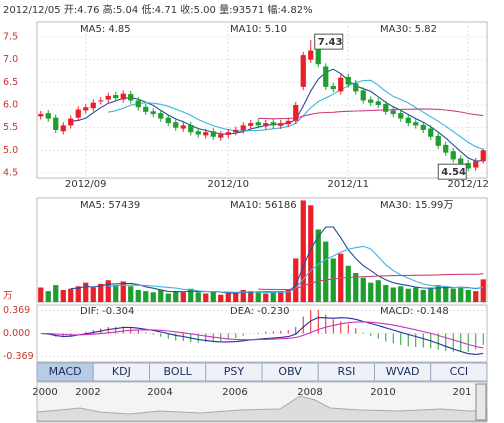 The image size is (504, 423). I want to click on tab-label: BOLL, so click(177, 371).